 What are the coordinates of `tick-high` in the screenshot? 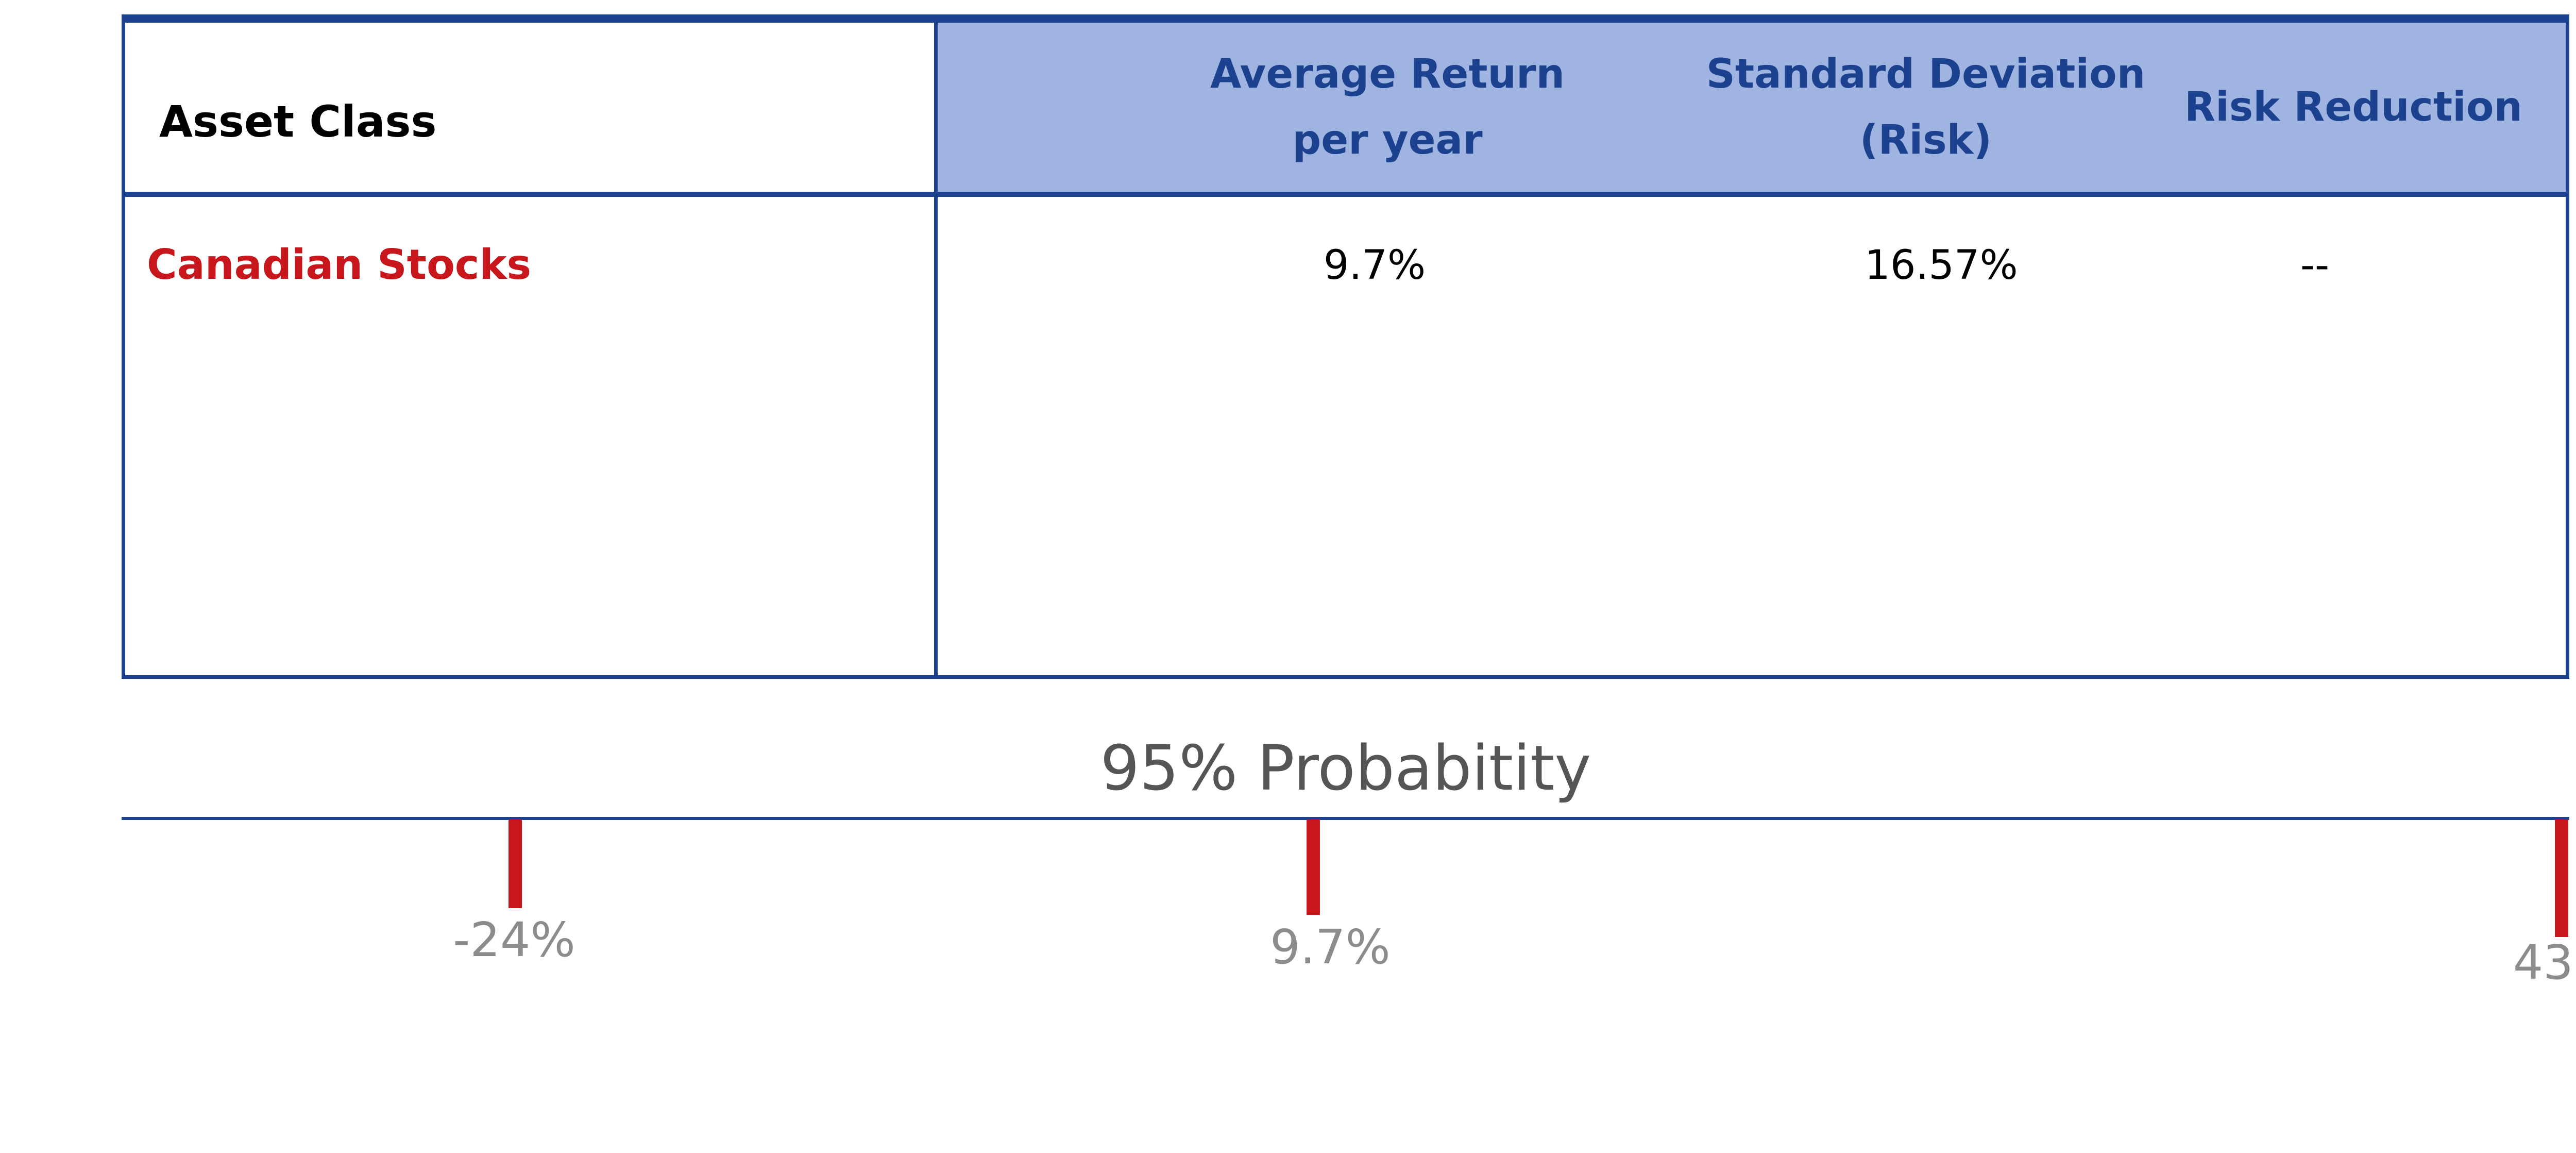 It's located at (2561, 878).